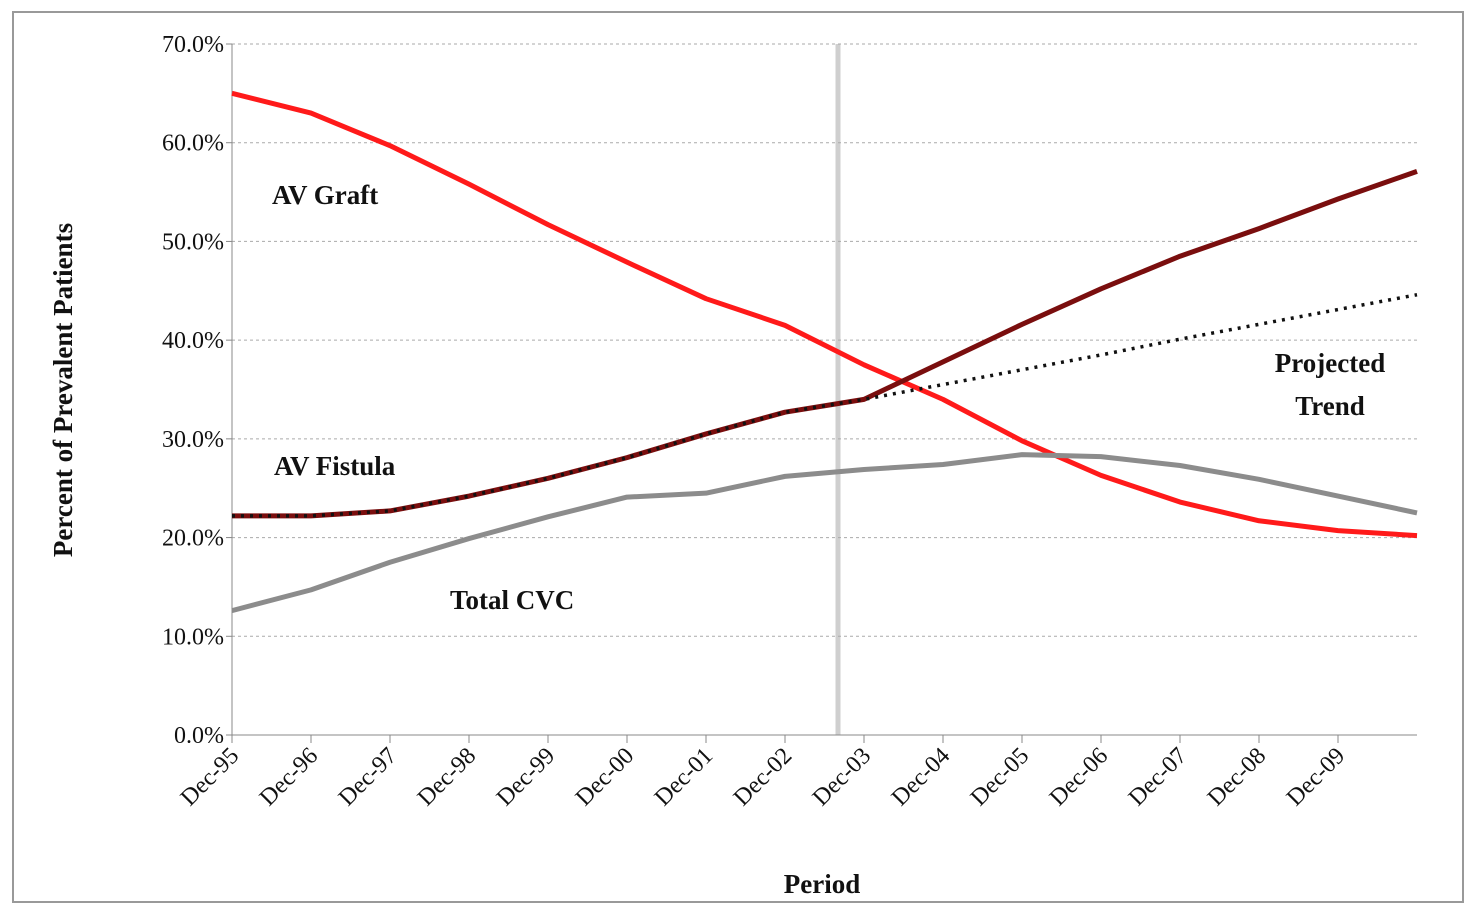 The height and width of the screenshot is (905, 1466). What do you see at coordinates (193, 440) in the screenshot?
I see `y-tick-label: 30.0%` at bounding box center [193, 440].